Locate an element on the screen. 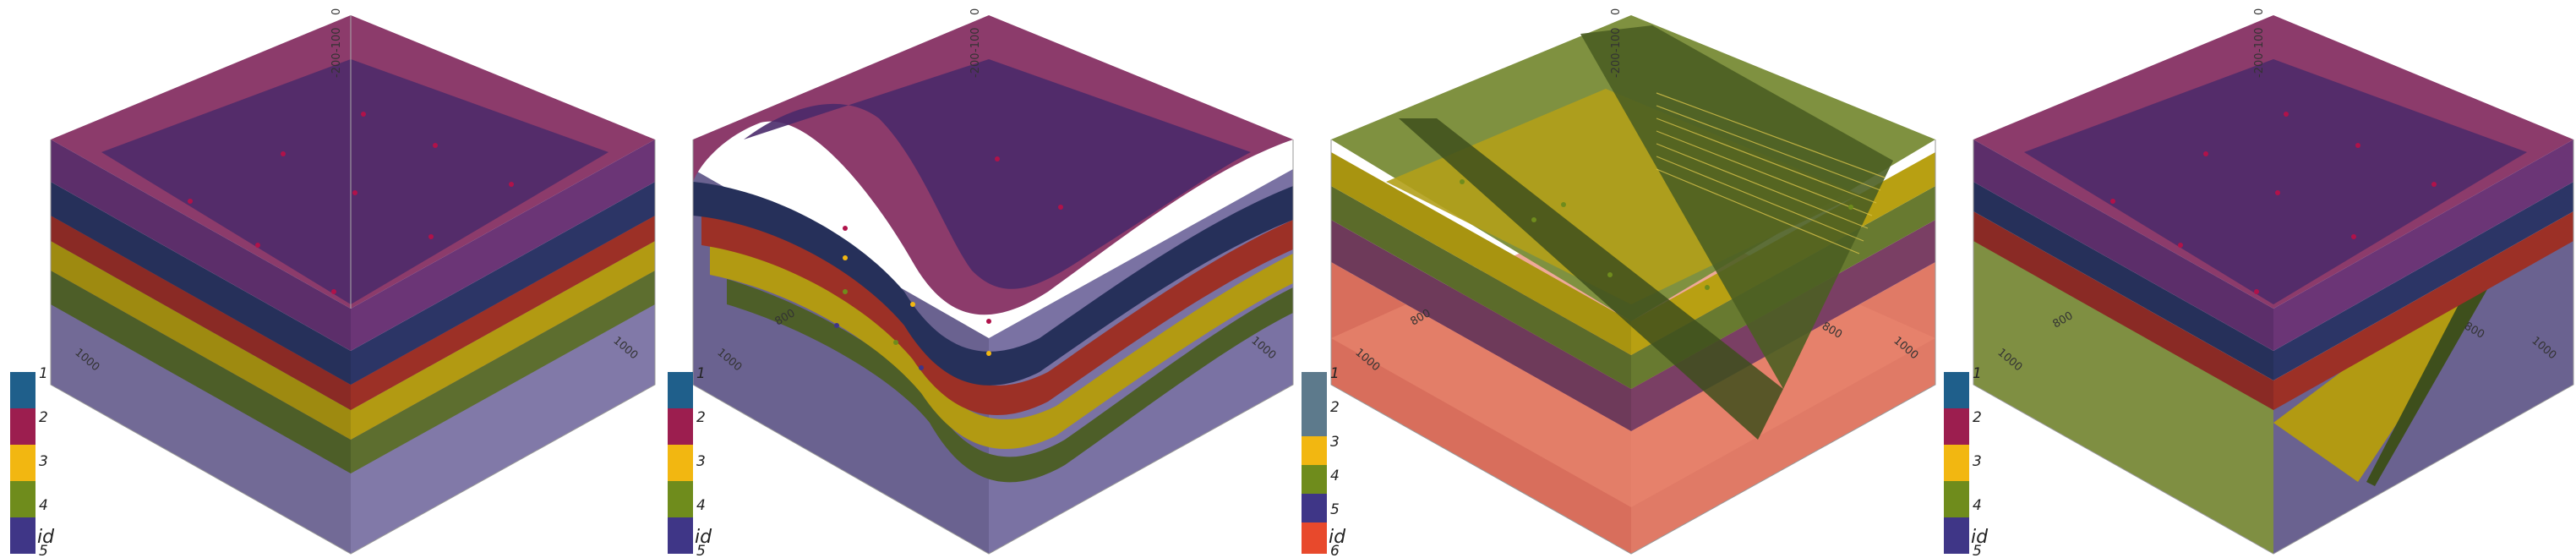 This screenshot has width=2576, height=558. panel-3-fault-striations is located at coordinates (1771, 173).